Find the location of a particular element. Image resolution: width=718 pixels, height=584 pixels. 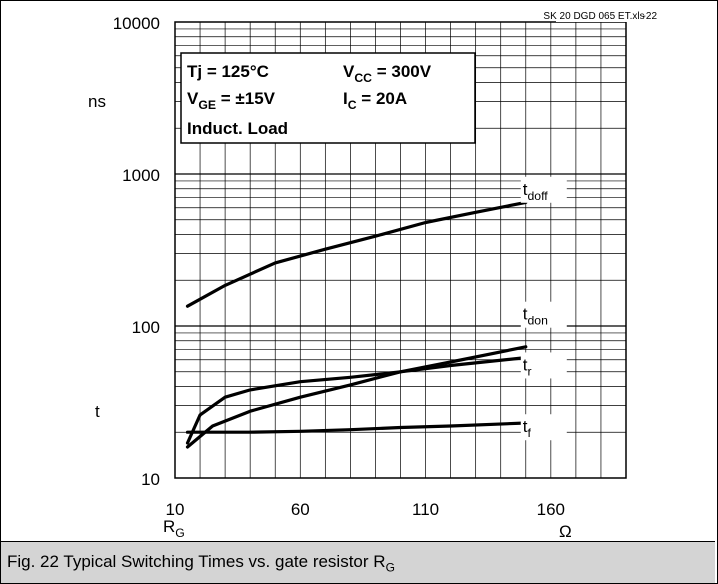

y-tick-label: 1000 is located at coordinates (141, 175).